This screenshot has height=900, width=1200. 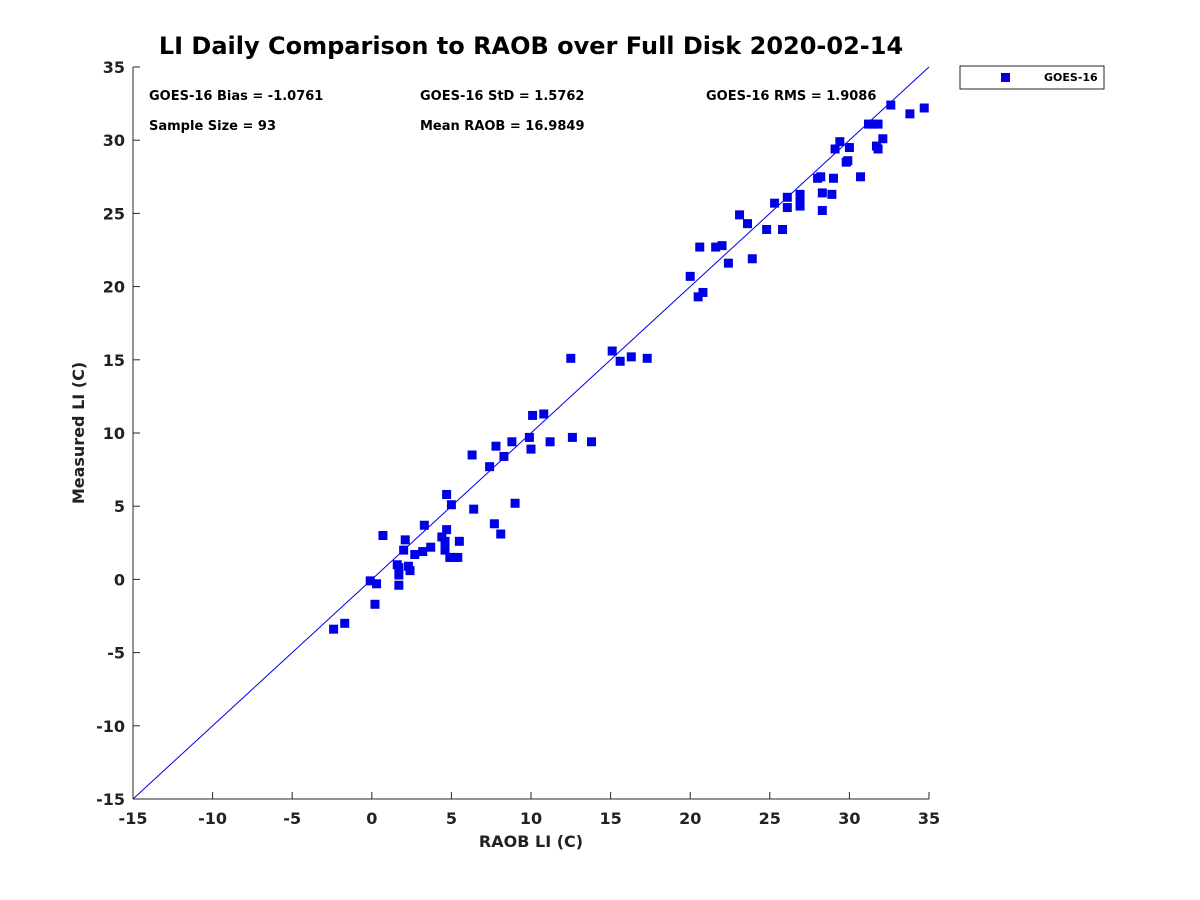 What do you see at coordinates (502, 126) in the screenshot?
I see `mean-raob-stat: Mean RAOB = 16.9849` at bounding box center [502, 126].